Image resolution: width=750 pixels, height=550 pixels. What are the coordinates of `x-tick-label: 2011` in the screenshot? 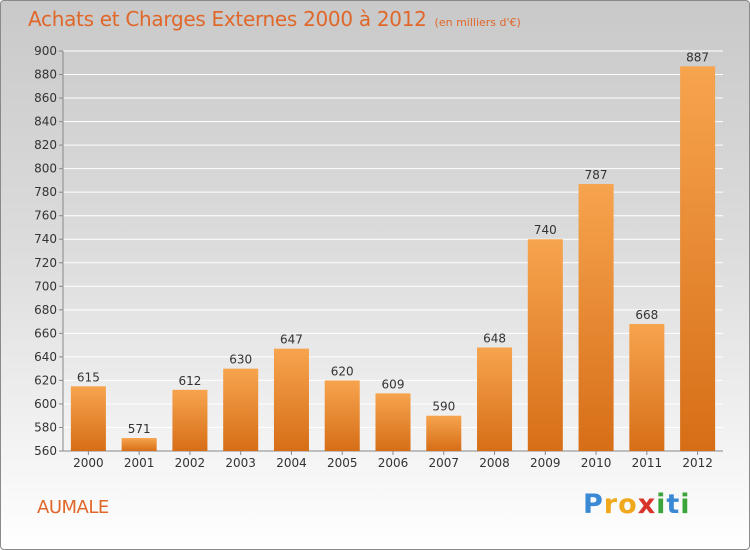 It's located at (647, 463).